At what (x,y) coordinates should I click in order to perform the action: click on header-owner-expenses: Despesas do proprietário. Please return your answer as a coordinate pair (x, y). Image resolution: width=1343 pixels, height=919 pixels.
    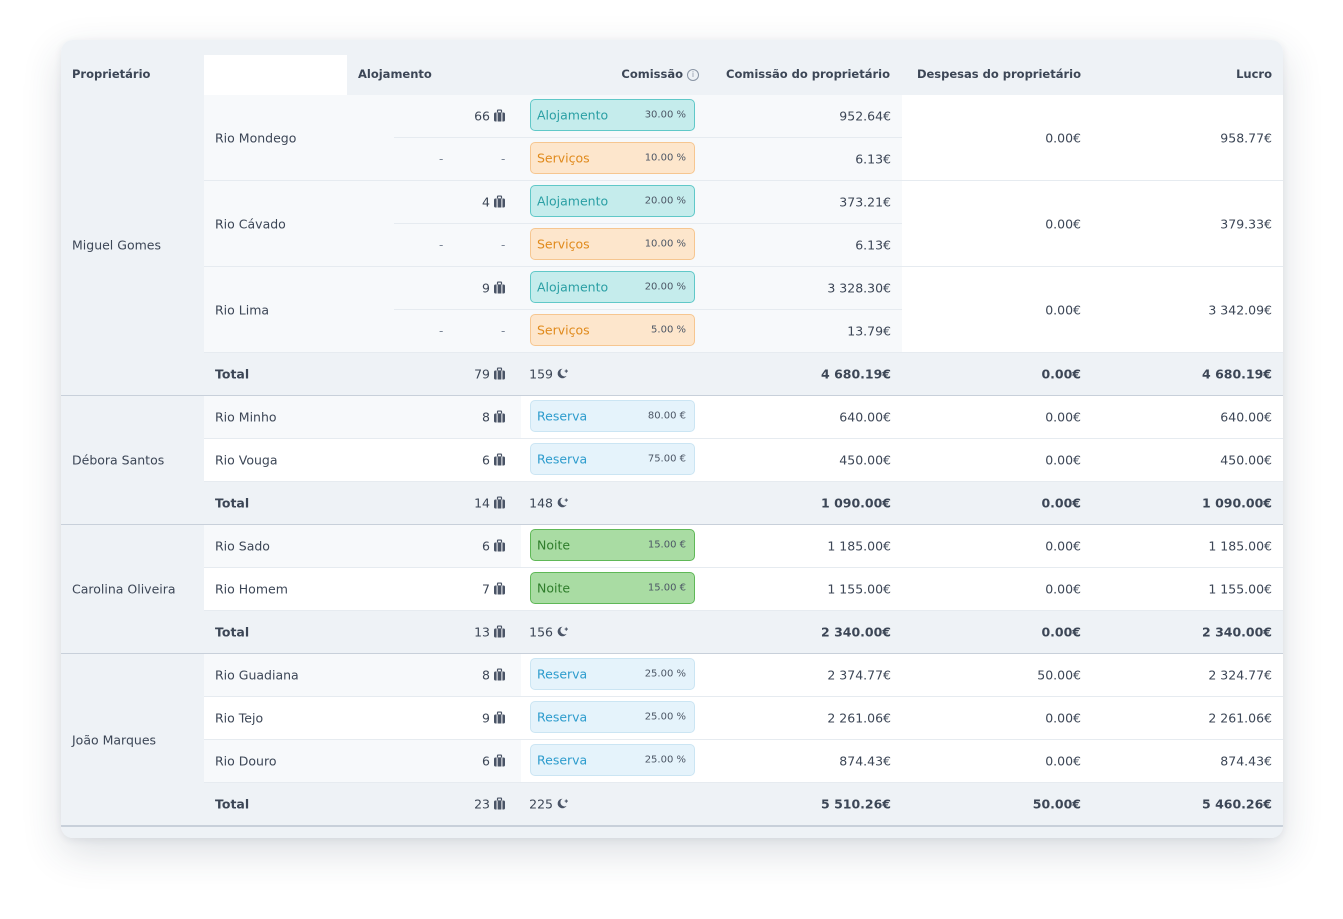
    Looking at the image, I should click on (998, 74).